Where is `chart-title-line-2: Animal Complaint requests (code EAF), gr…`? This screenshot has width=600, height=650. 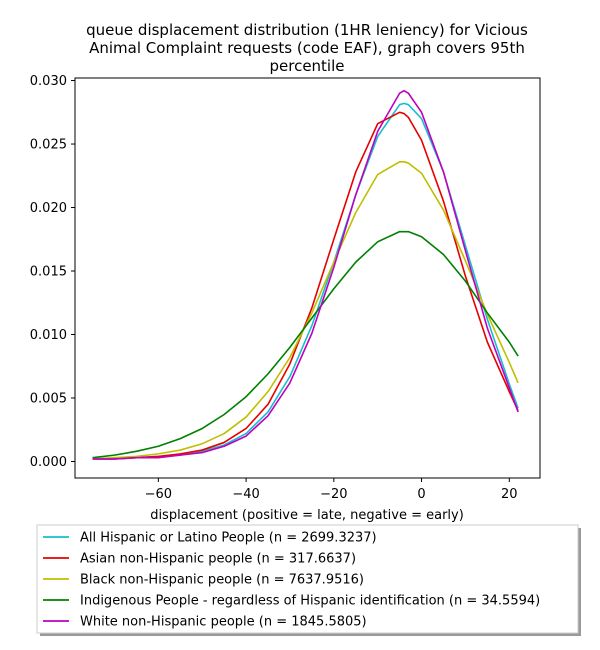 chart-title-line-2: Animal Complaint requests (code EAF), gr… is located at coordinates (307, 48).